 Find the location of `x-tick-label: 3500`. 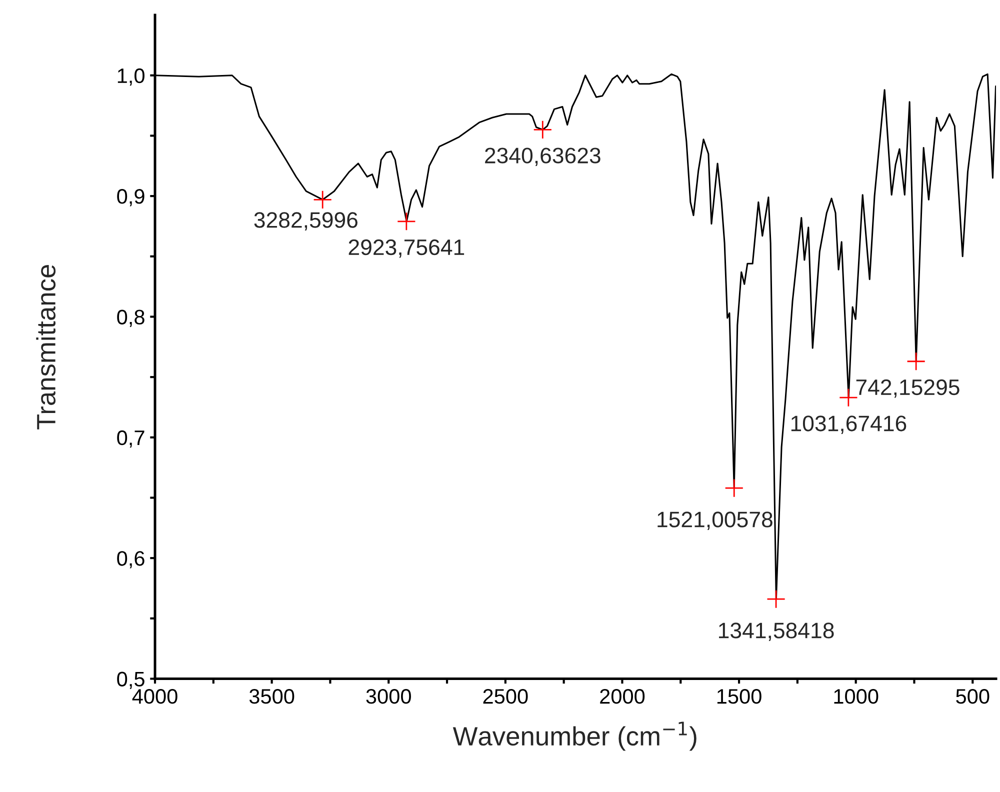

x-tick-label: 3500 is located at coordinates (271, 696).